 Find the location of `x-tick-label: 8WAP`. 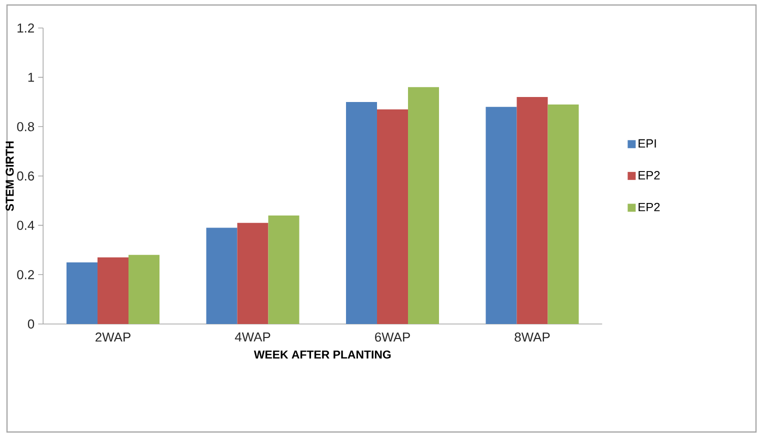

x-tick-label: 8WAP is located at coordinates (532, 337).